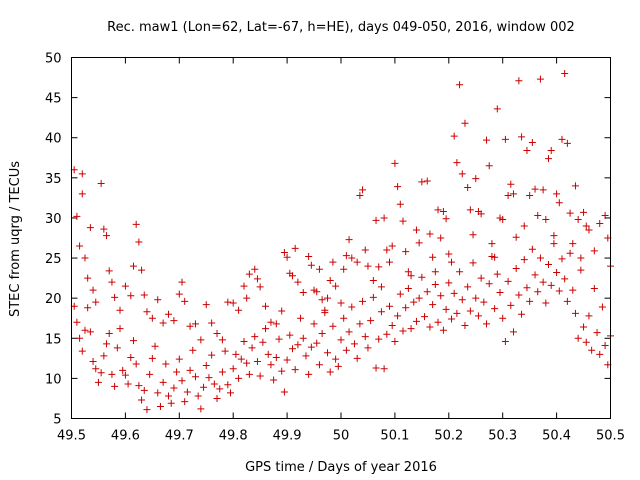 The height and width of the screenshot is (480, 640). What do you see at coordinates (341, 467) in the screenshot?
I see `x-axis-label: GPS time / Days of year 2016` at bounding box center [341, 467].